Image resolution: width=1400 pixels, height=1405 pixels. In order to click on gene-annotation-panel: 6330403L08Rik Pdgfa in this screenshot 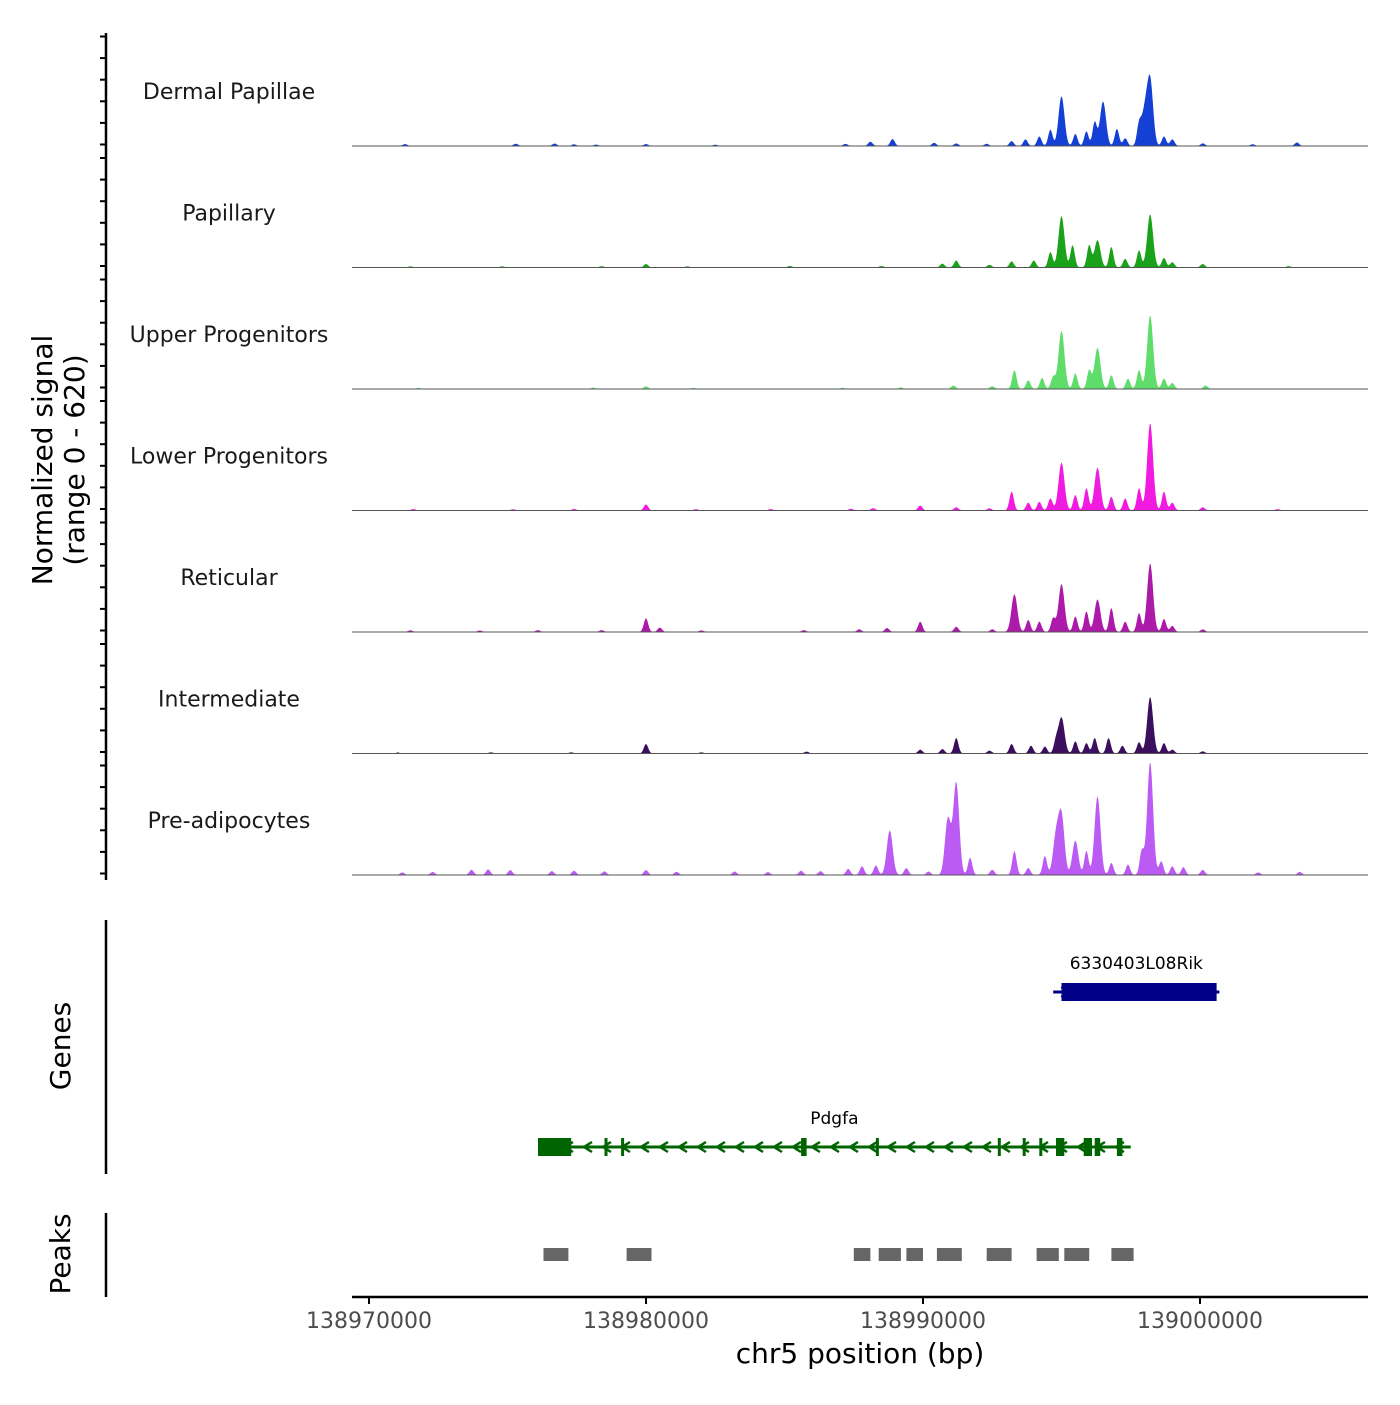, I will do `click(662, 1047)`.